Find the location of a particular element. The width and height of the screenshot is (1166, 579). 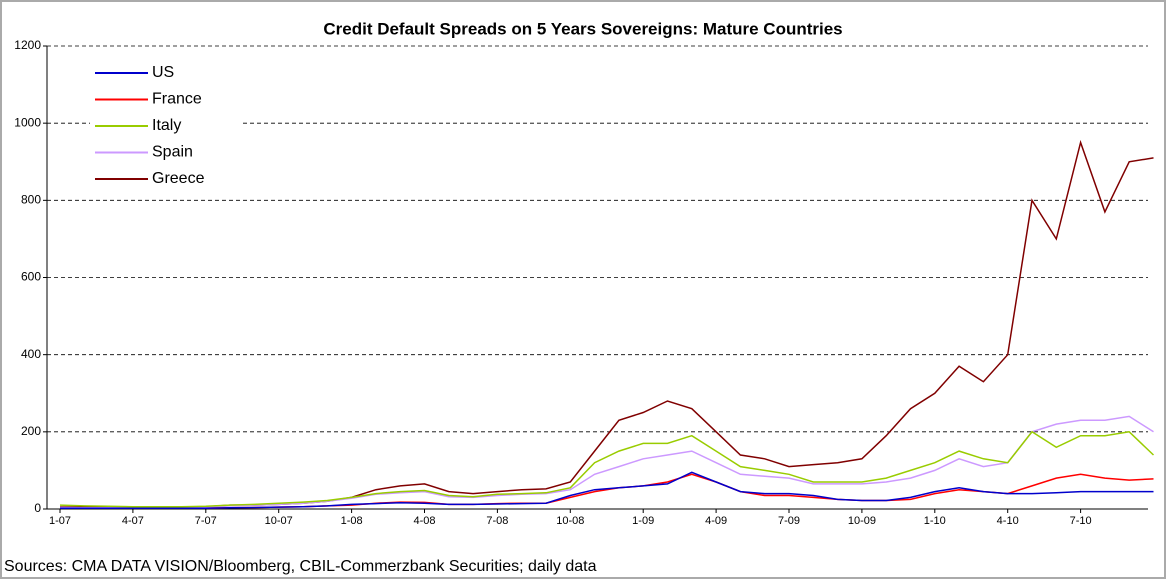

x-tick-label: 10-09 is located at coordinates (862, 521).